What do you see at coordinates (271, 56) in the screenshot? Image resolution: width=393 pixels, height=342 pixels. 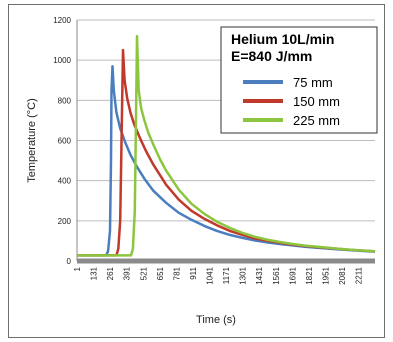 I see `legend-title-line-2: E=840 J/mm` at bounding box center [271, 56].